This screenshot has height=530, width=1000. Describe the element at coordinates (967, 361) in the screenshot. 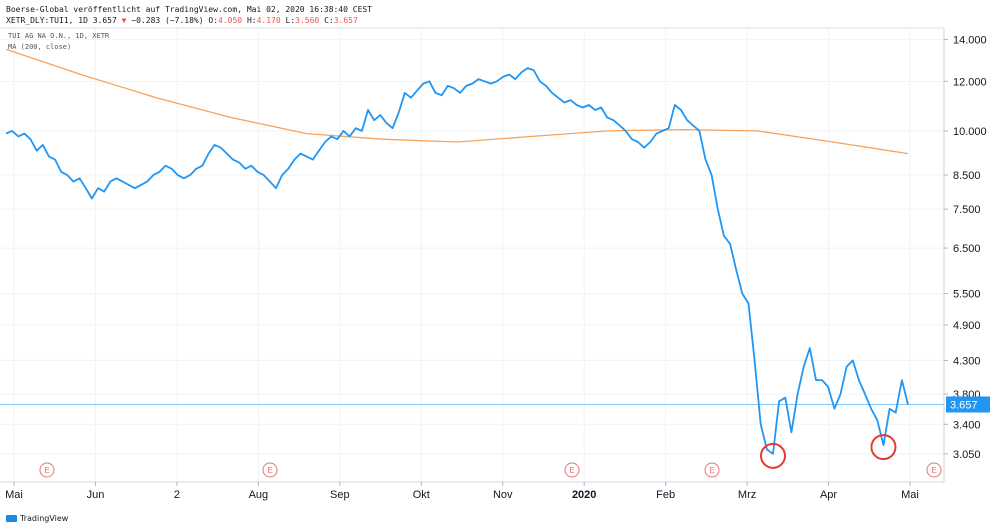

I see `y-tick-label: 4.300` at that location.